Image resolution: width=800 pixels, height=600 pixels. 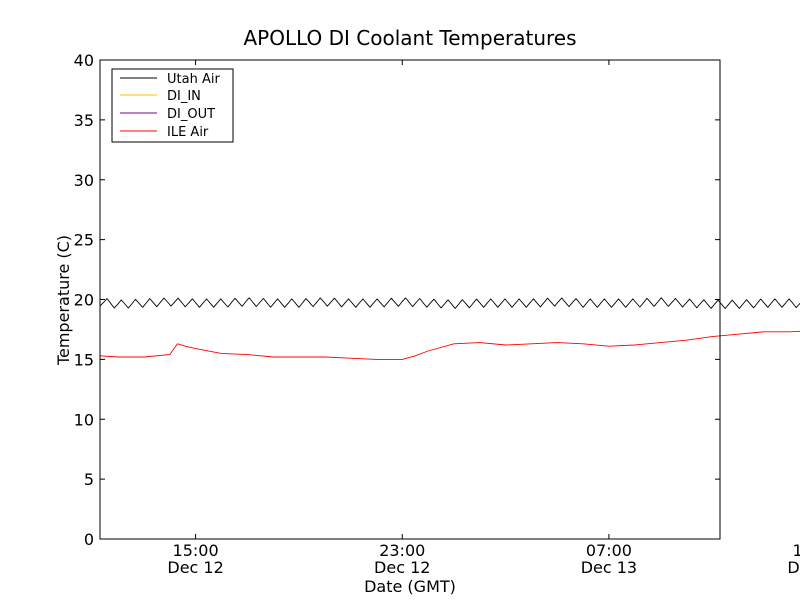 I want to click on legend-box, so click(x=172, y=105).